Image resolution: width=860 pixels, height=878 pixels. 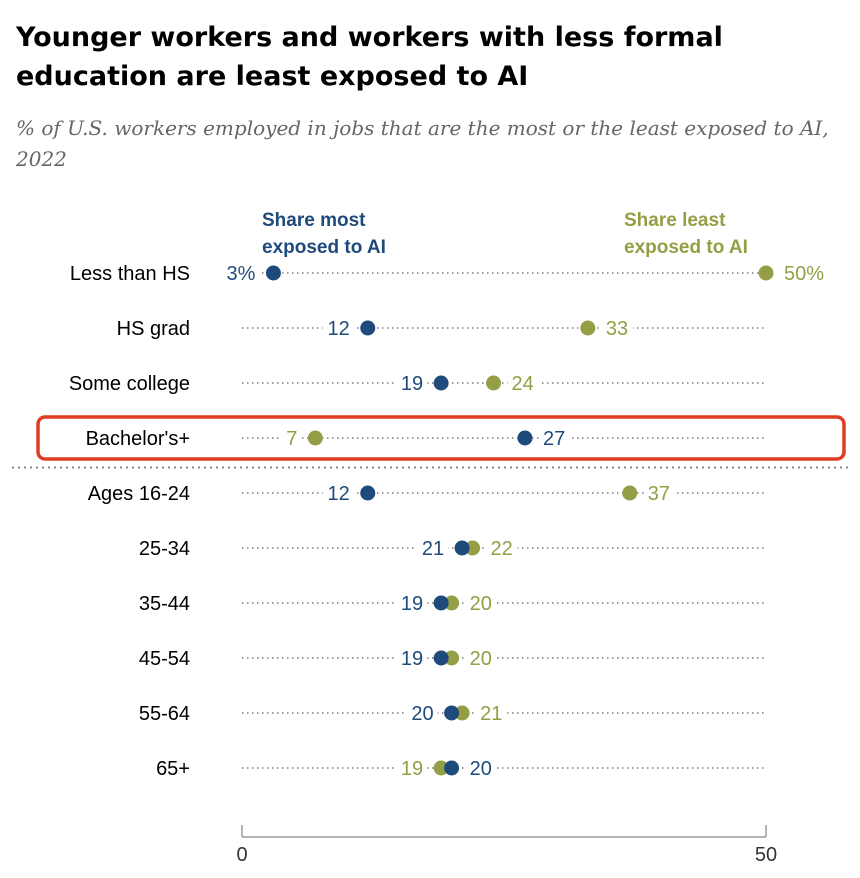 What do you see at coordinates (130, 274) in the screenshot?
I see `category-label: Less than HS` at bounding box center [130, 274].